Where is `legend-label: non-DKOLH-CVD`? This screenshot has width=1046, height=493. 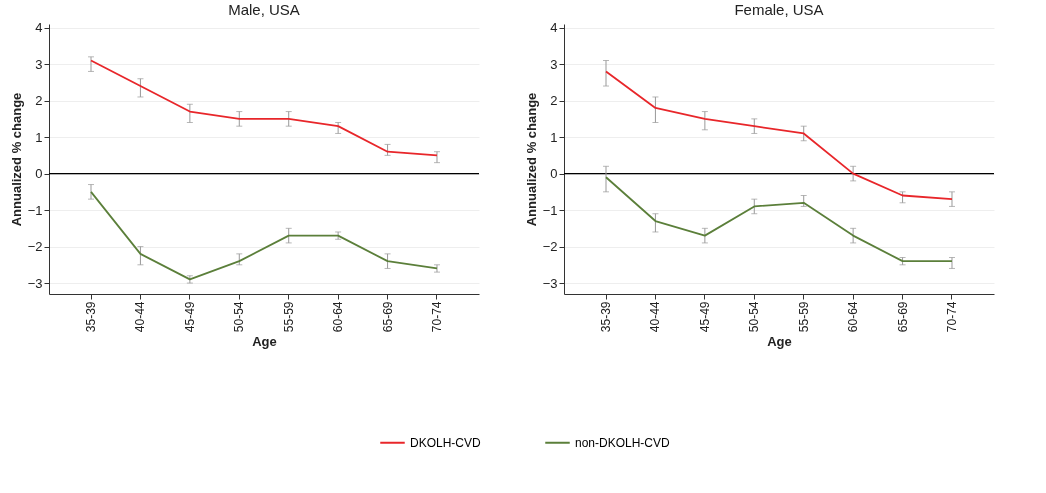
legend-label: non-DKOLH-CVD is located at coordinates (623, 442).